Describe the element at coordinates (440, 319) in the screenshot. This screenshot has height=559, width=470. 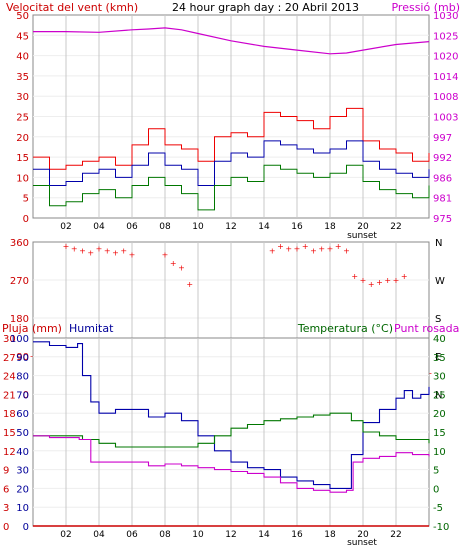
I see `compass-labels: N E S W N` at that location.